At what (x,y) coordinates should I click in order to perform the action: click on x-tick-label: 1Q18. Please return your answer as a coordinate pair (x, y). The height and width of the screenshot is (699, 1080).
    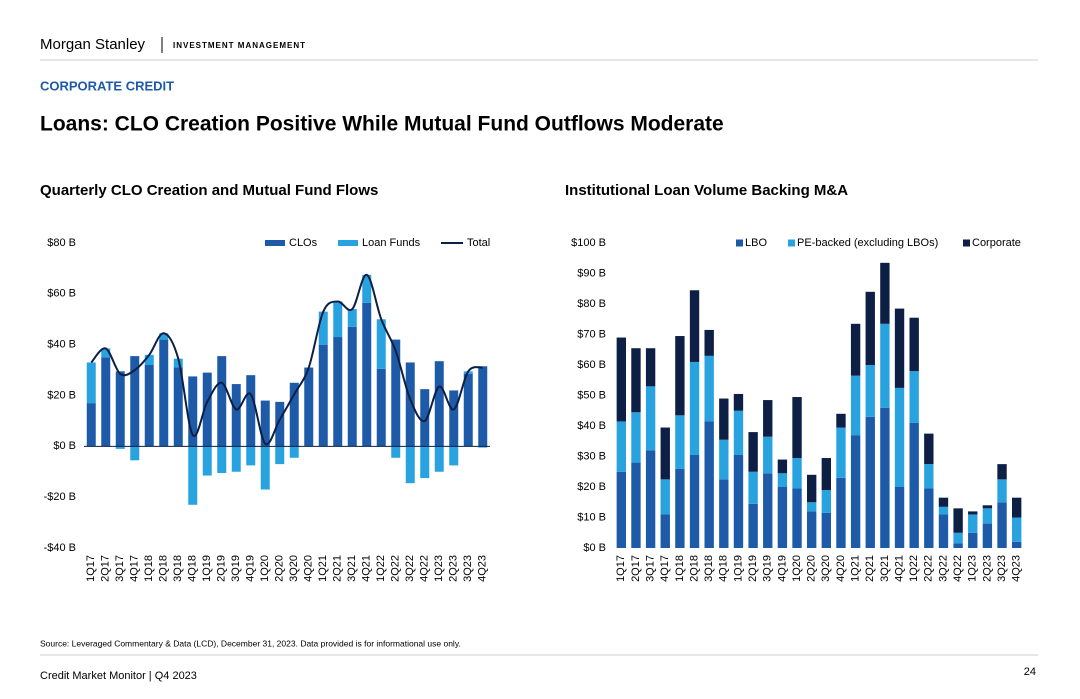
    Looking at the image, I should click on (680, 568).